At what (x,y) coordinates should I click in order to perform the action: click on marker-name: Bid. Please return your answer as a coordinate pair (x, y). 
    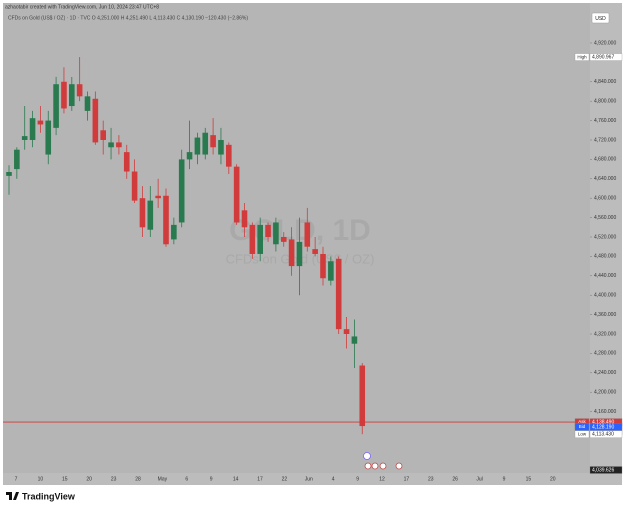
    Looking at the image, I should click on (582, 426).